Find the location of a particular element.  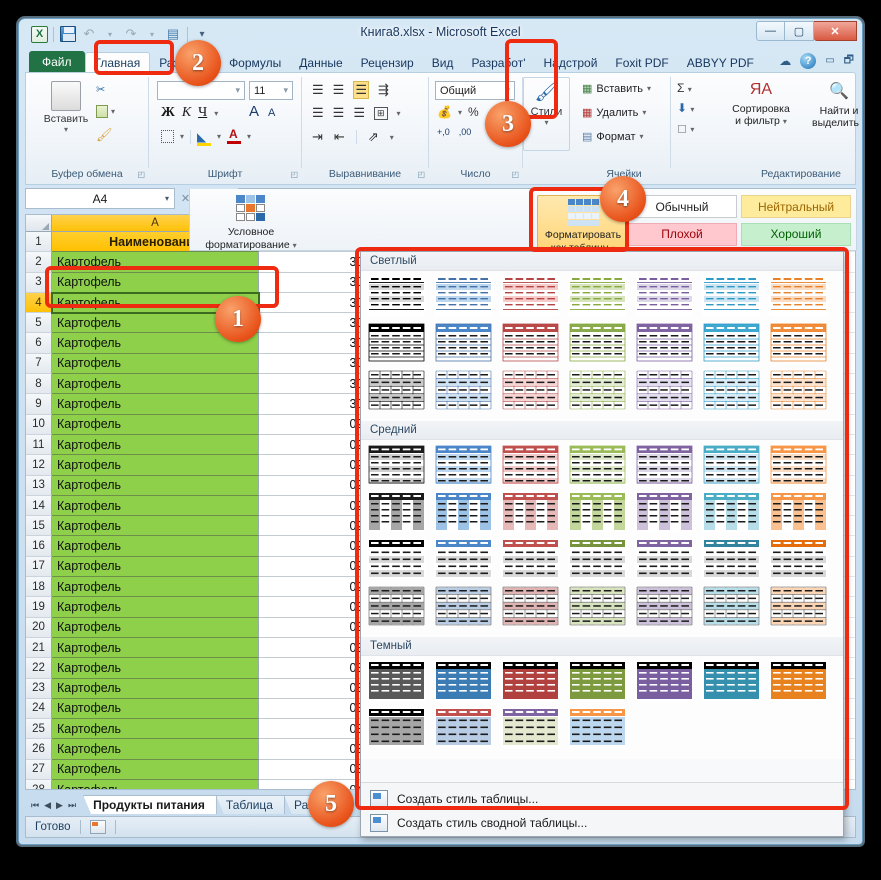

cell-a18: Картофель is located at coordinates (155, 587).